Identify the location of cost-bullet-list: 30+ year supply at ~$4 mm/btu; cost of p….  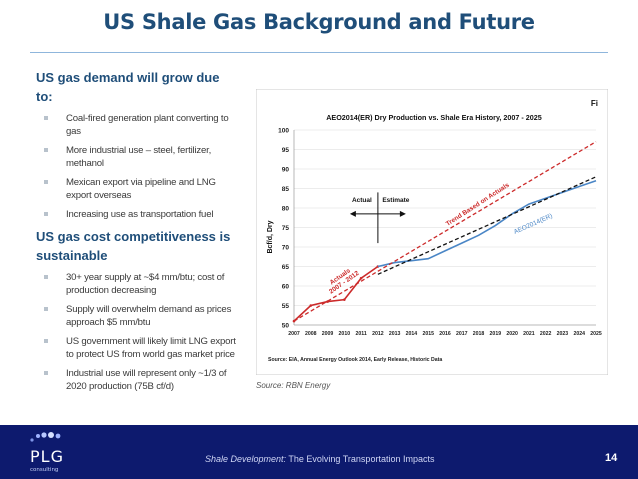
(136, 332).